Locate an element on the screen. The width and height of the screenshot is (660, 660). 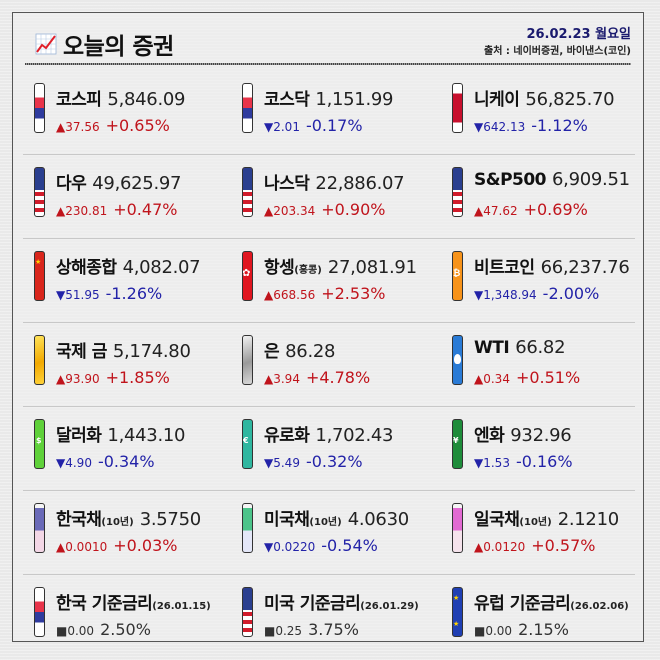
chart-up-icon is located at coordinates (46, 44).